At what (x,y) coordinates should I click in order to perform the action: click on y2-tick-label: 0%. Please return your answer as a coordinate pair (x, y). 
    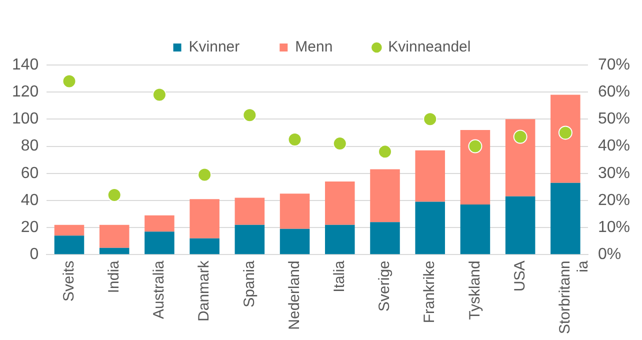
    Looking at the image, I should click on (610, 255).